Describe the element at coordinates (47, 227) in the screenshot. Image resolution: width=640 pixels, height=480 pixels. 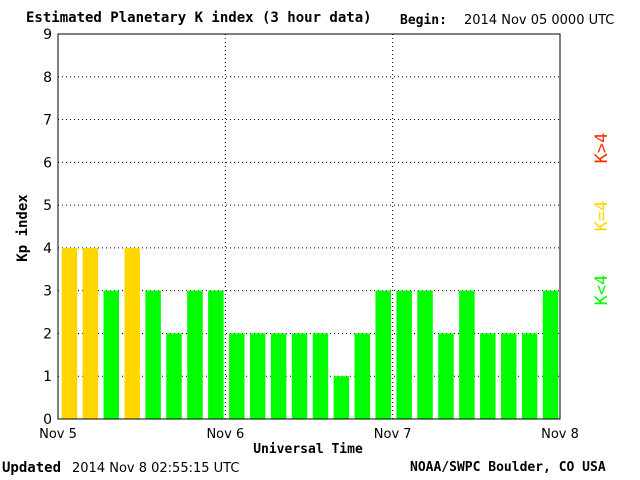
I see `y-tick-labels: 0 1 2 3 4 5 6 7 8 9` at that location.